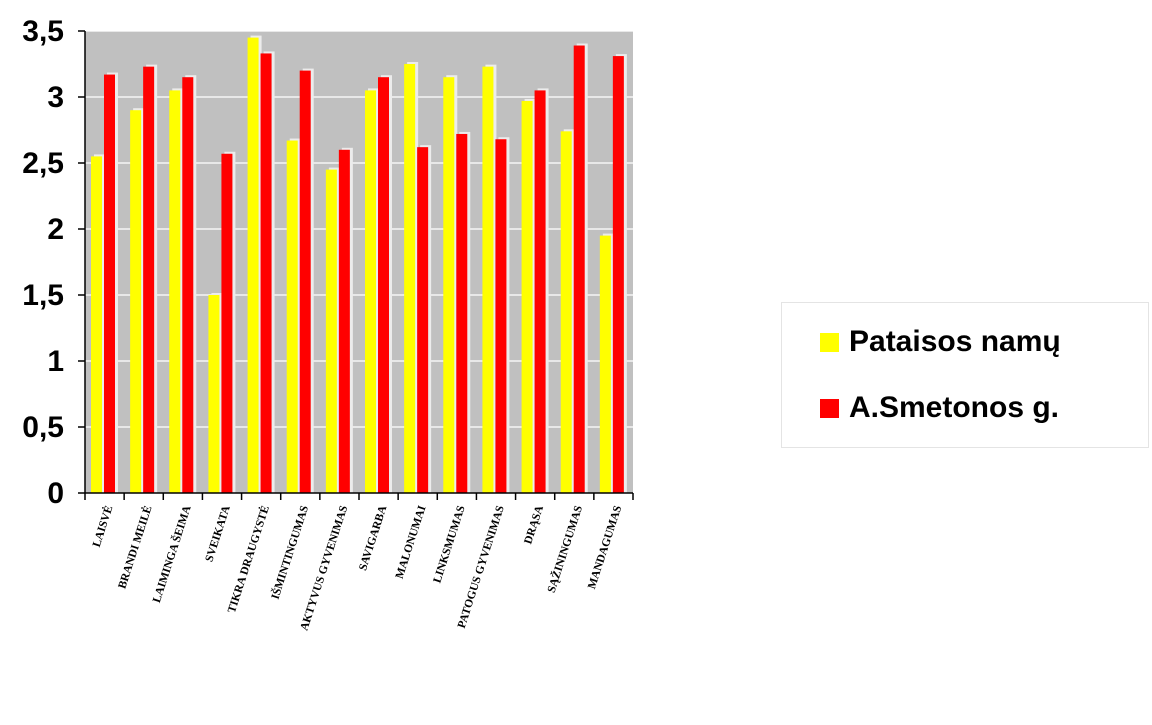 This screenshot has height=725, width=1152. What do you see at coordinates (965, 375) in the screenshot?
I see `legend: Pataisos namų A.Smetonos g.` at bounding box center [965, 375].